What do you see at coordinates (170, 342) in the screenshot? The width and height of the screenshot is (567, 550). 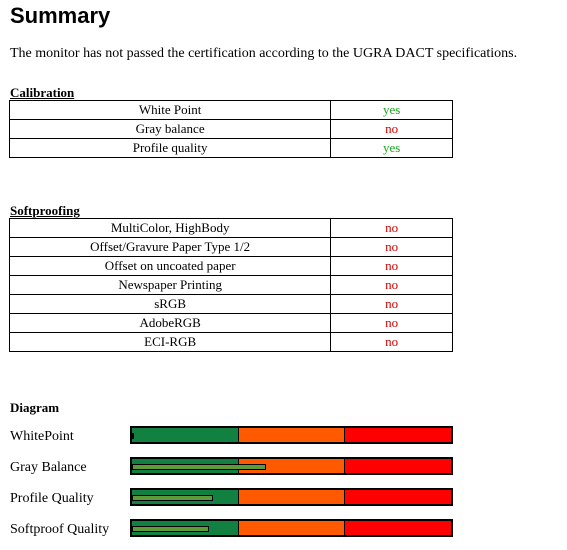 I see `softproofing-label: ECI-RGB` at bounding box center [170, 342].